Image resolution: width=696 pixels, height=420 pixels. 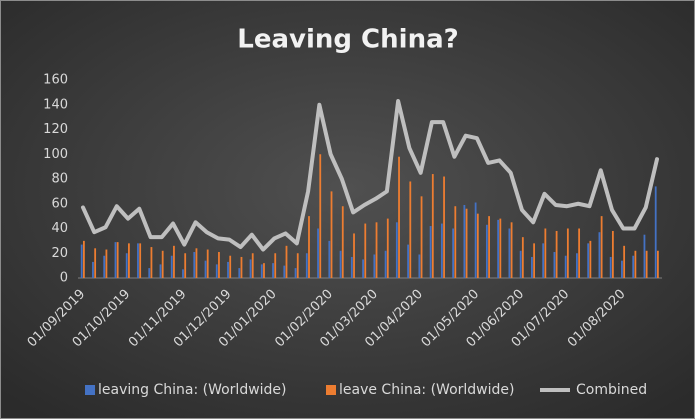 I want to click on y-tick-label: 60, so click(x=59, y=203).